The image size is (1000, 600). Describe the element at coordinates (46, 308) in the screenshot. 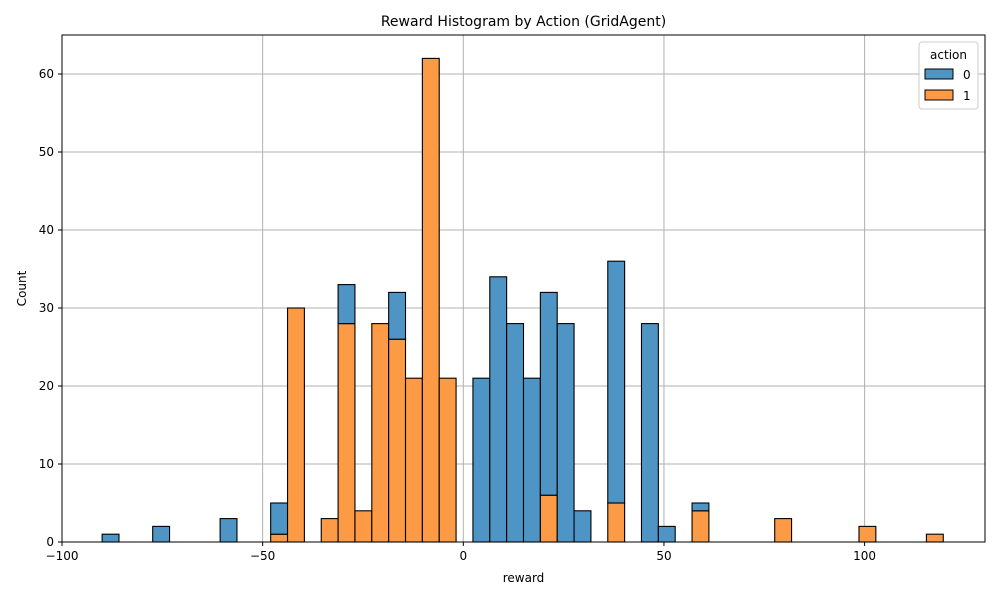

I see `y-tick-label: 30` at that location.